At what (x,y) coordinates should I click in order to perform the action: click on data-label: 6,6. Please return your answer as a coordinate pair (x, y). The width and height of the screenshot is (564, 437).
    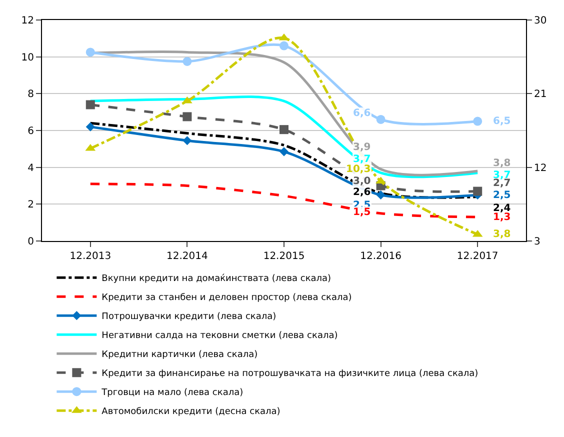
    Looking at the image, I should click on (362, 113).